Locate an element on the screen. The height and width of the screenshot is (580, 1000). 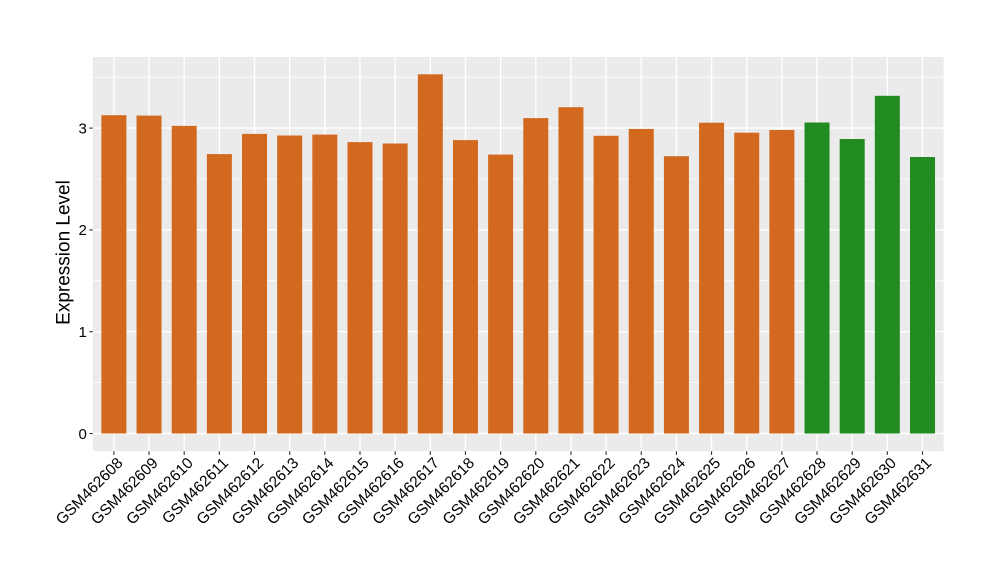
svg-text: 3 is located at coordinates (82, 128).